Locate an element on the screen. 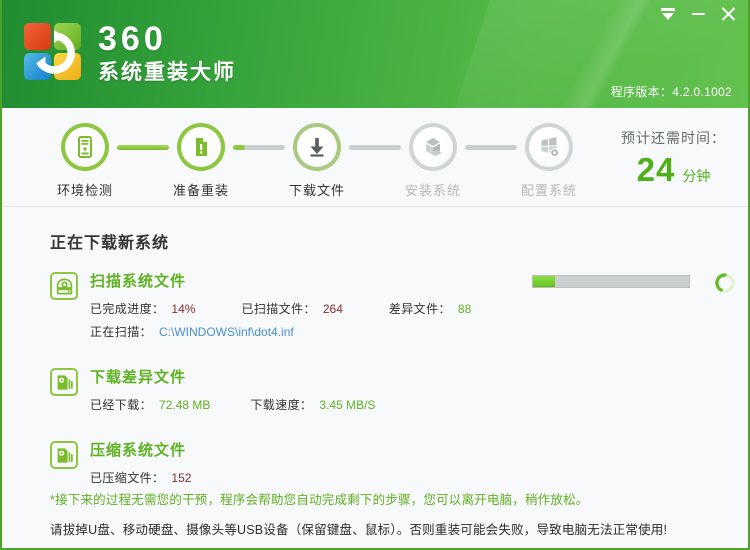 The image size is (750, 550). close-button is located at coordinates (728, 14).